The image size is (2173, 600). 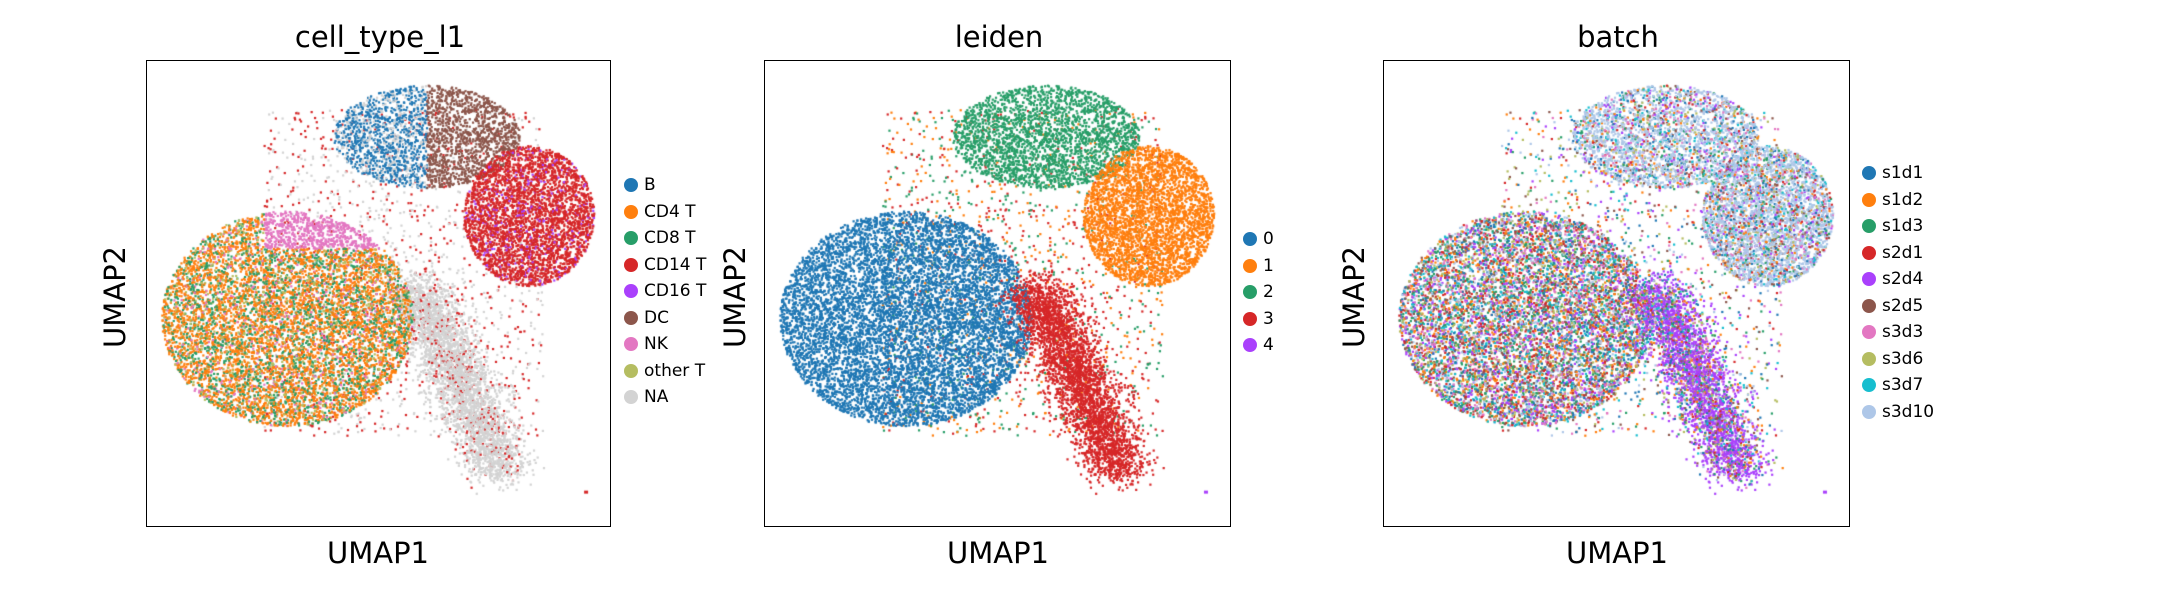 What do you see at coordinates (1903, 332) in the screenshot?
I see `legend-label: s3d3` at bounding box center [1903, 332].